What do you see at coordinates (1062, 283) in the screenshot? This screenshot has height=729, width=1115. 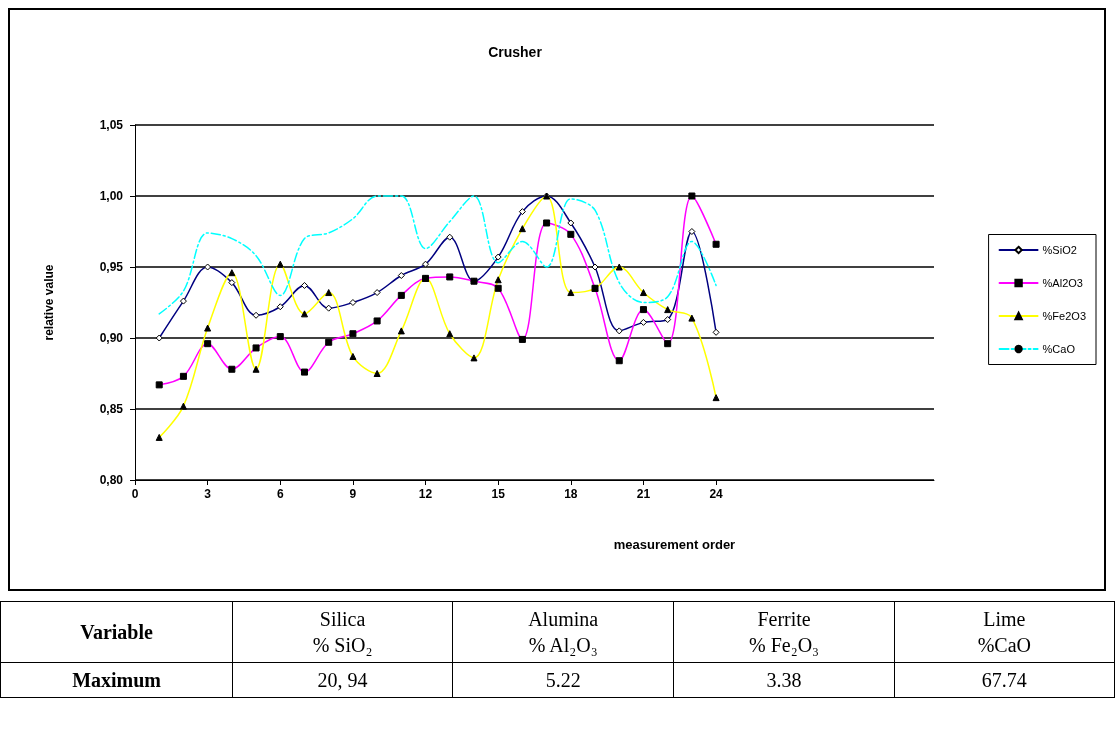 I see `legend-label: %Al2O3` at bounding box center [1062, 283].